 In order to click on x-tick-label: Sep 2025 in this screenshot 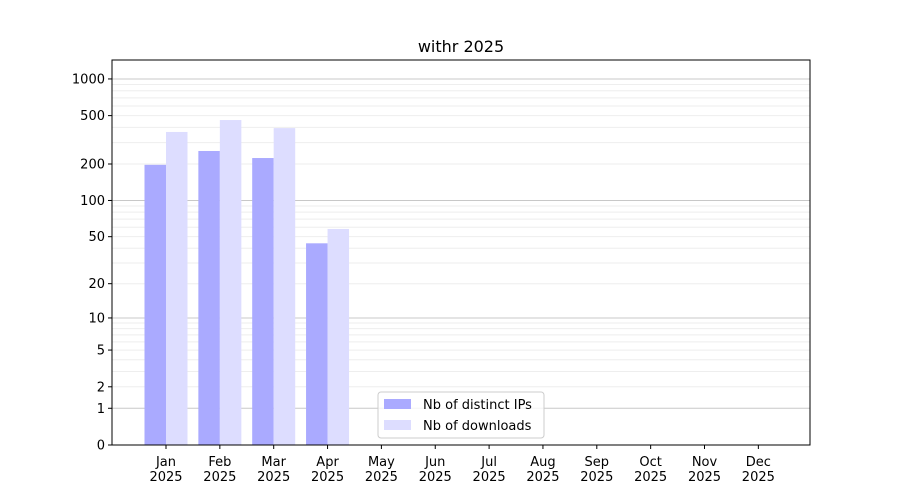, I will do `click(596, 470)`.